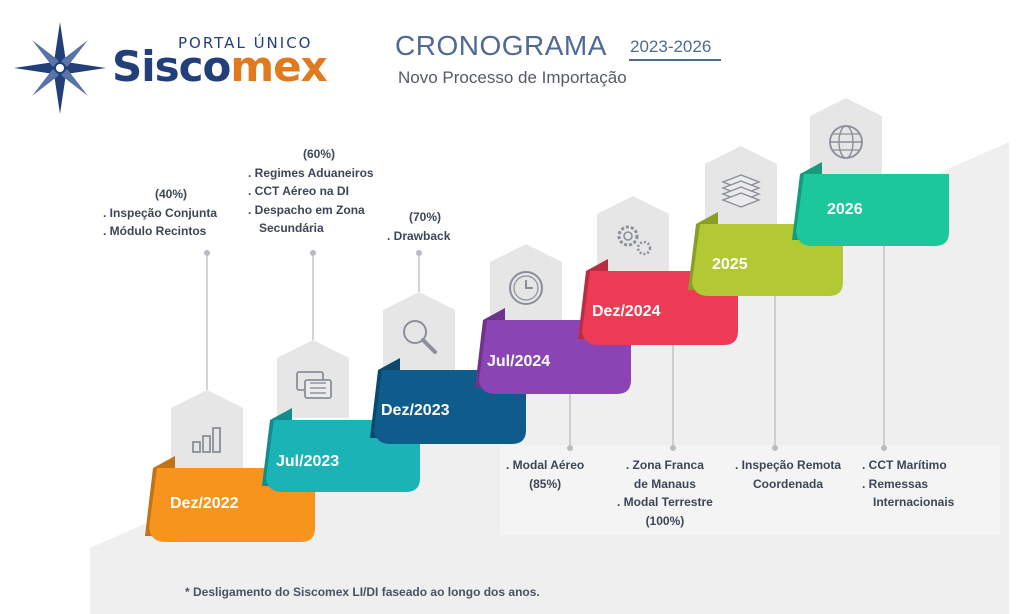 The image size is (1023, 614). Describe the element at coordinates (788, 483) in the screenshot. I see `note-2025-line-2: Coordenada` at that location.